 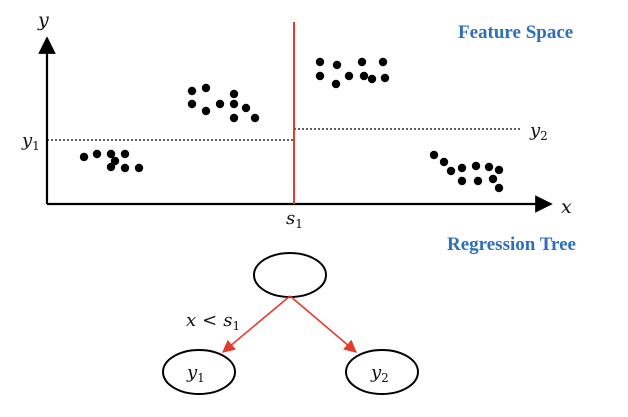 I want to click on left-leaf-label: y1, so click(x=195, y=373).